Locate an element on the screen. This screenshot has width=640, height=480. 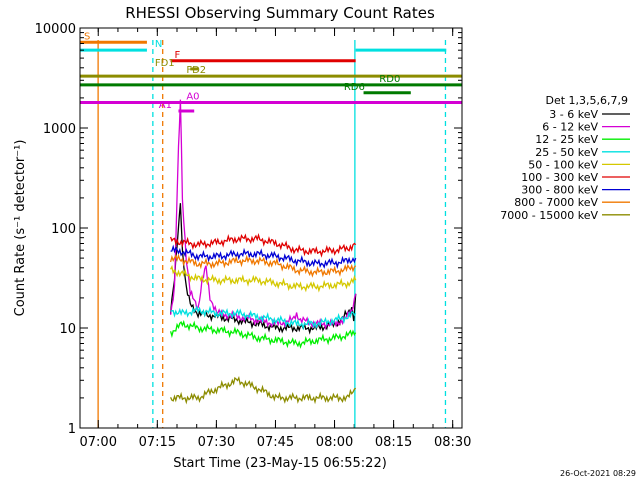
flag-label: S is located at coordinates (87, 36).